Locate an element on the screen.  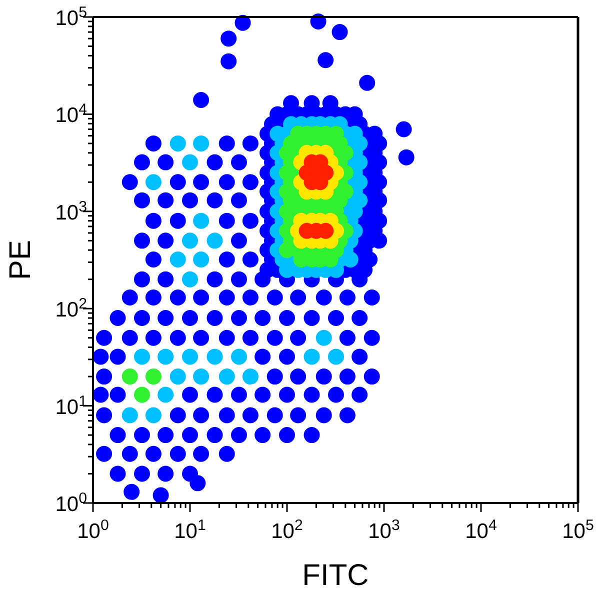
x-tick-label: 10$^{0}$ is located at coordinates (93, 529).